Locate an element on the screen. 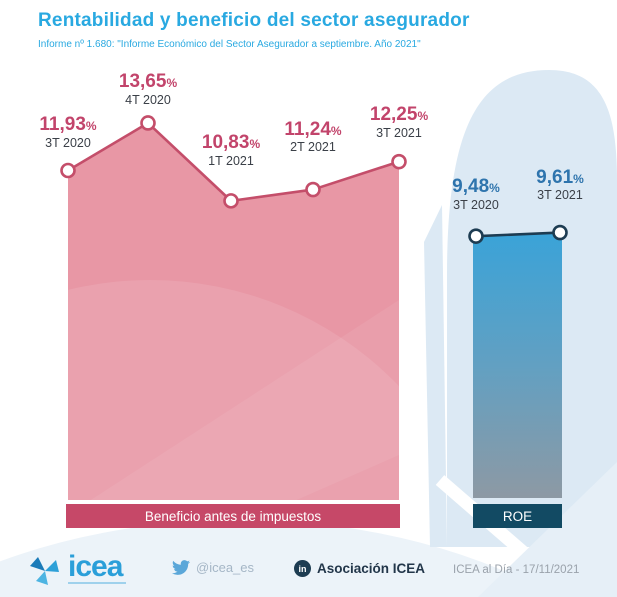 This screenshot has height=597, width=617. roe-trend-line is located at coordinates (518, 234).